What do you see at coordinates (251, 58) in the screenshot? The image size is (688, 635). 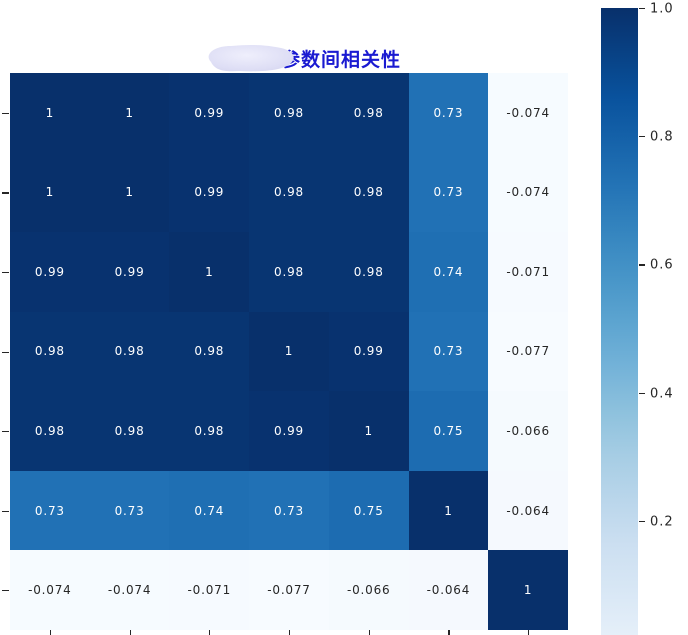 I see `redaction-blob` at bounding box center [251, 58].